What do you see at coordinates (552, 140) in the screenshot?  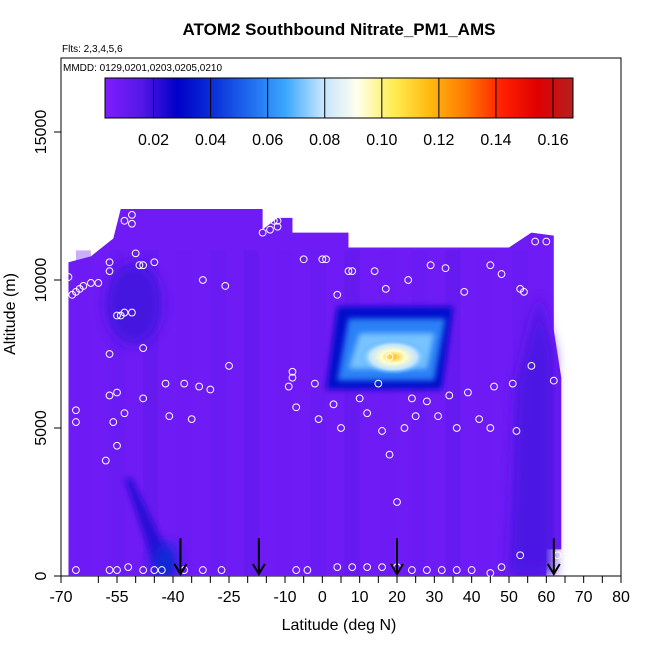 I see `colorbar-tick-label: 0.16` at bounding box center [552, 140].